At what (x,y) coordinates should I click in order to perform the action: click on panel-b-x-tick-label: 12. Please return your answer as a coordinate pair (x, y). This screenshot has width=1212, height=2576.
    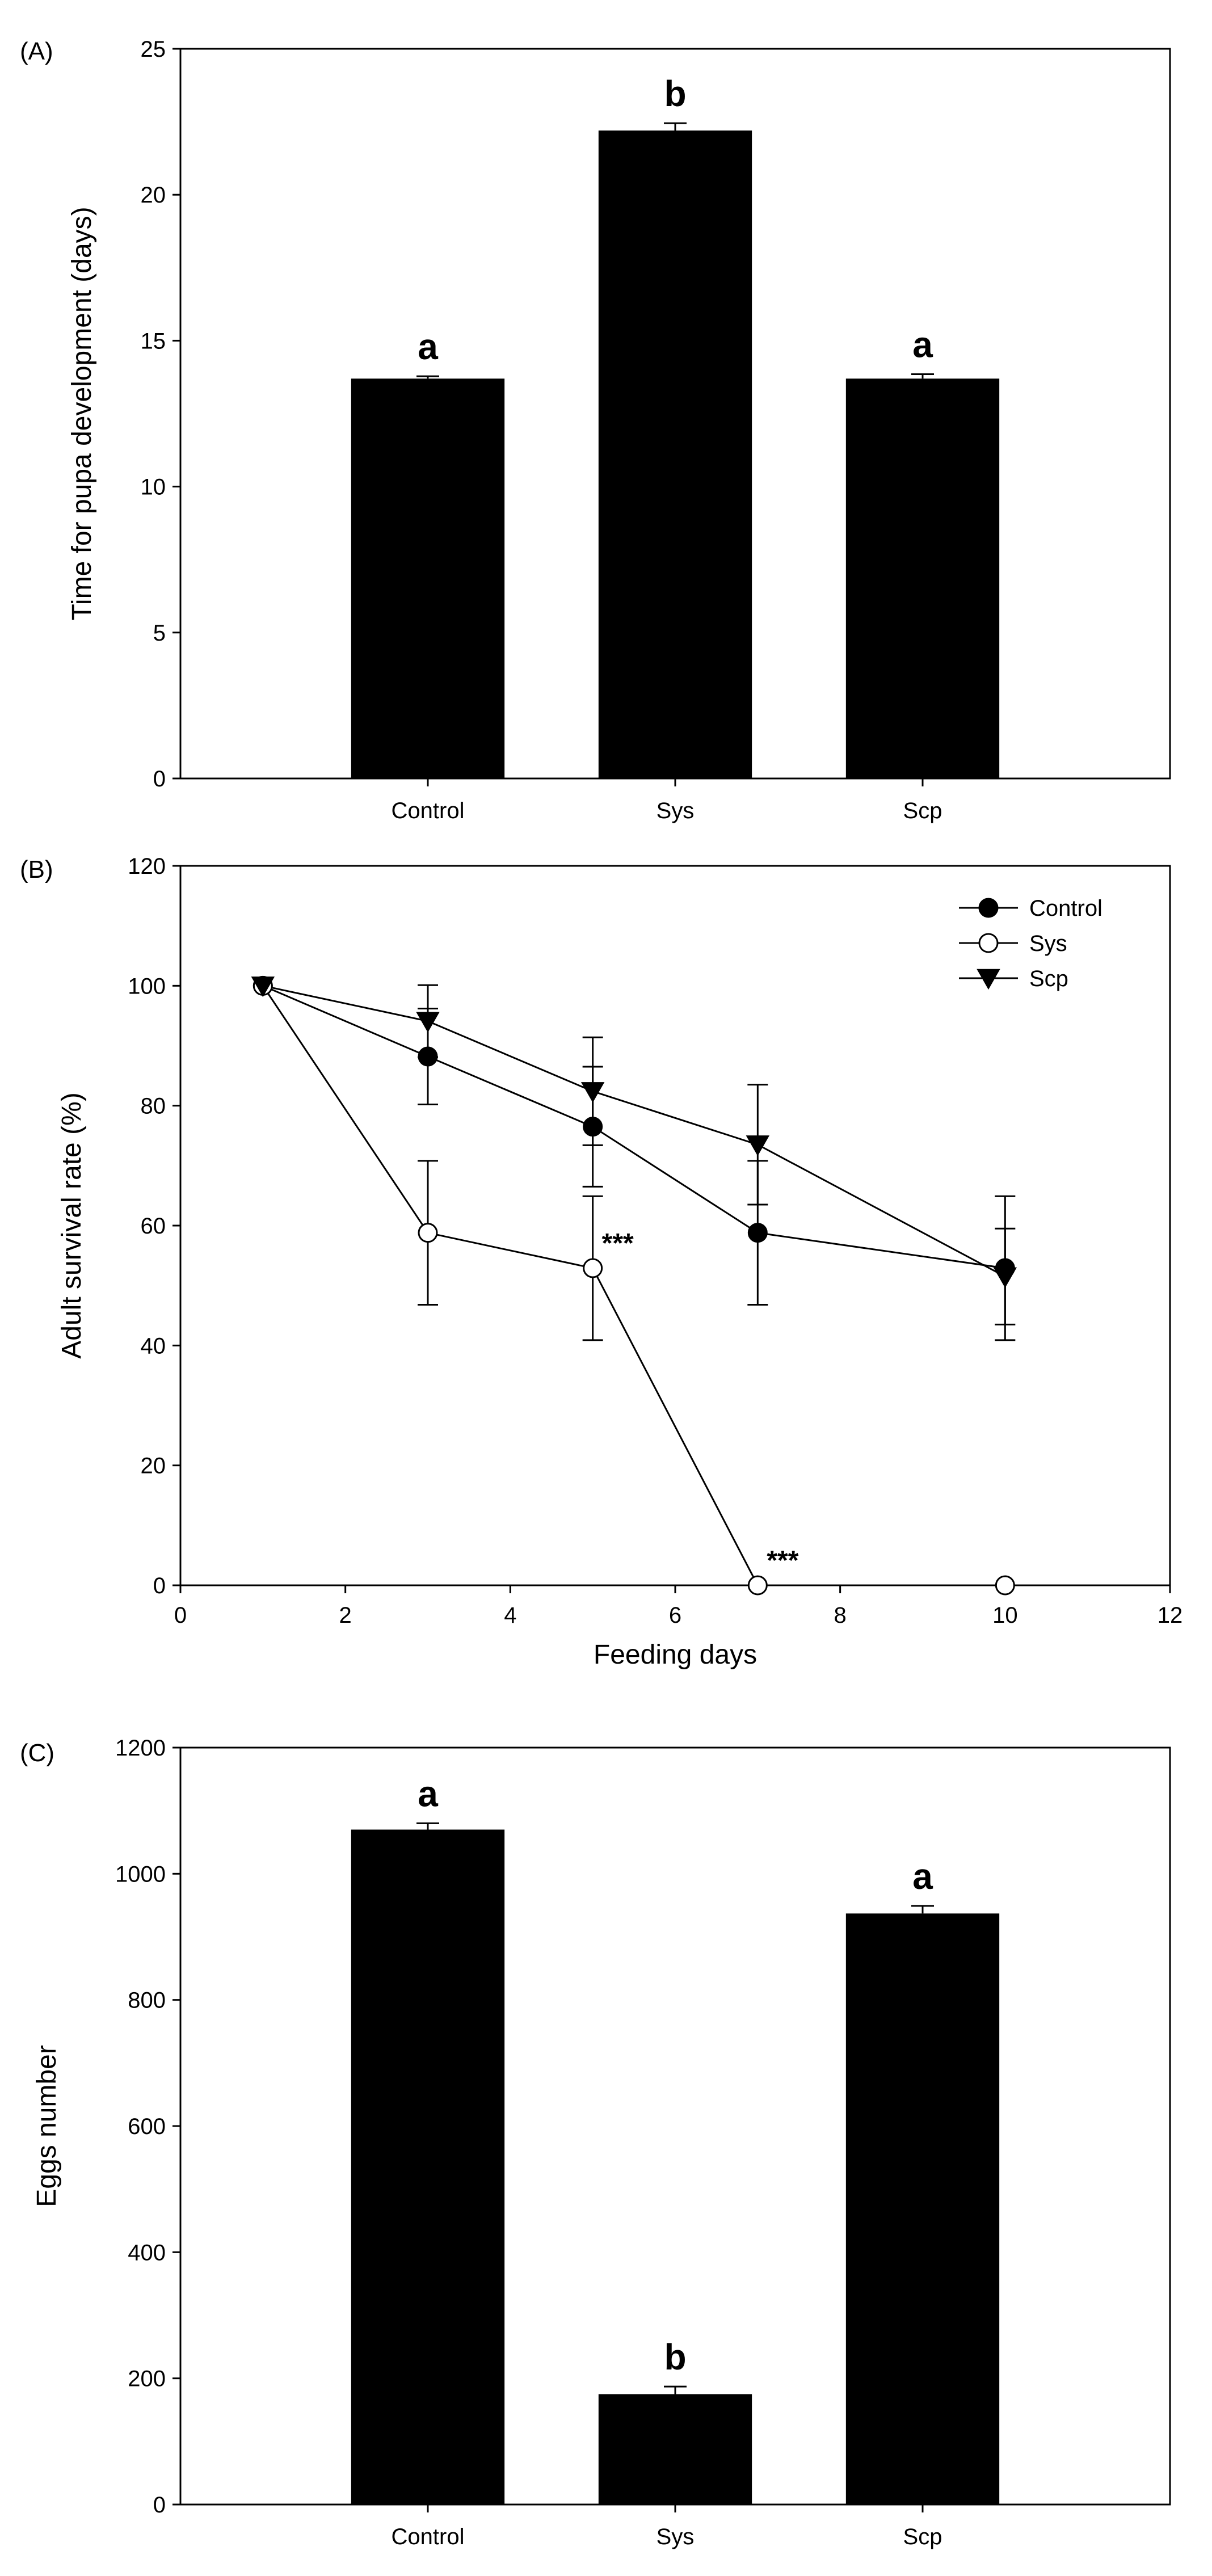
    Looking at the image, I should click on (1170, 1615).